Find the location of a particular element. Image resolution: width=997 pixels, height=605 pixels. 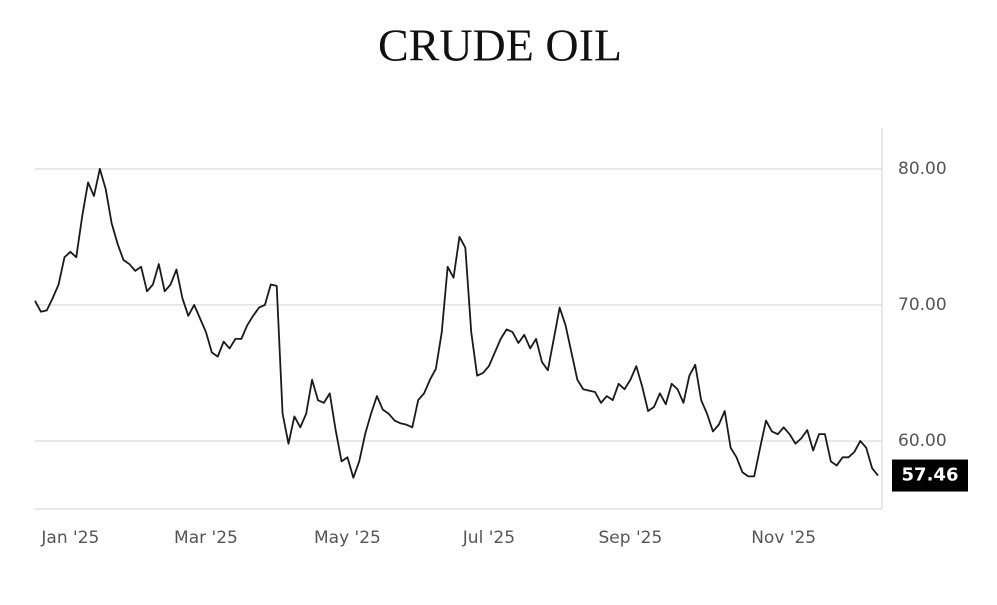

y-tick-label: 60.00 is located at coordinates (922, 441).